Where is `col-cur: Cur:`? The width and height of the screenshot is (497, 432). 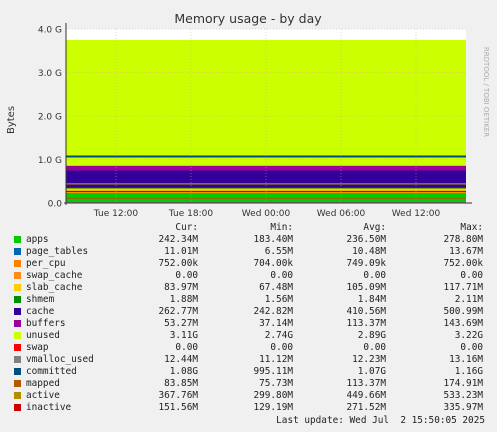
col-cur: Cur: is located at coordinates (186, 227).